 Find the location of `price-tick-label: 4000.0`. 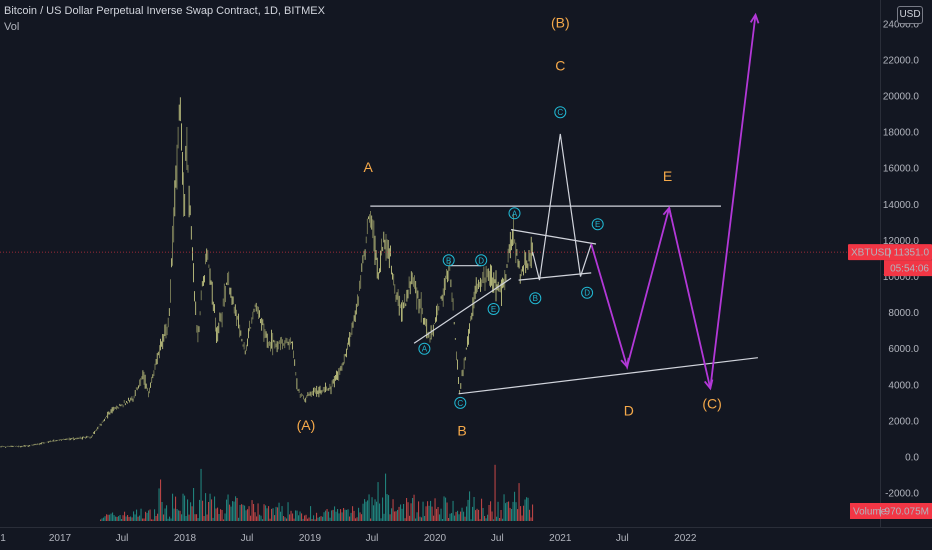

price-tick-label: 4000.0 is located at coordinates (903, 385).